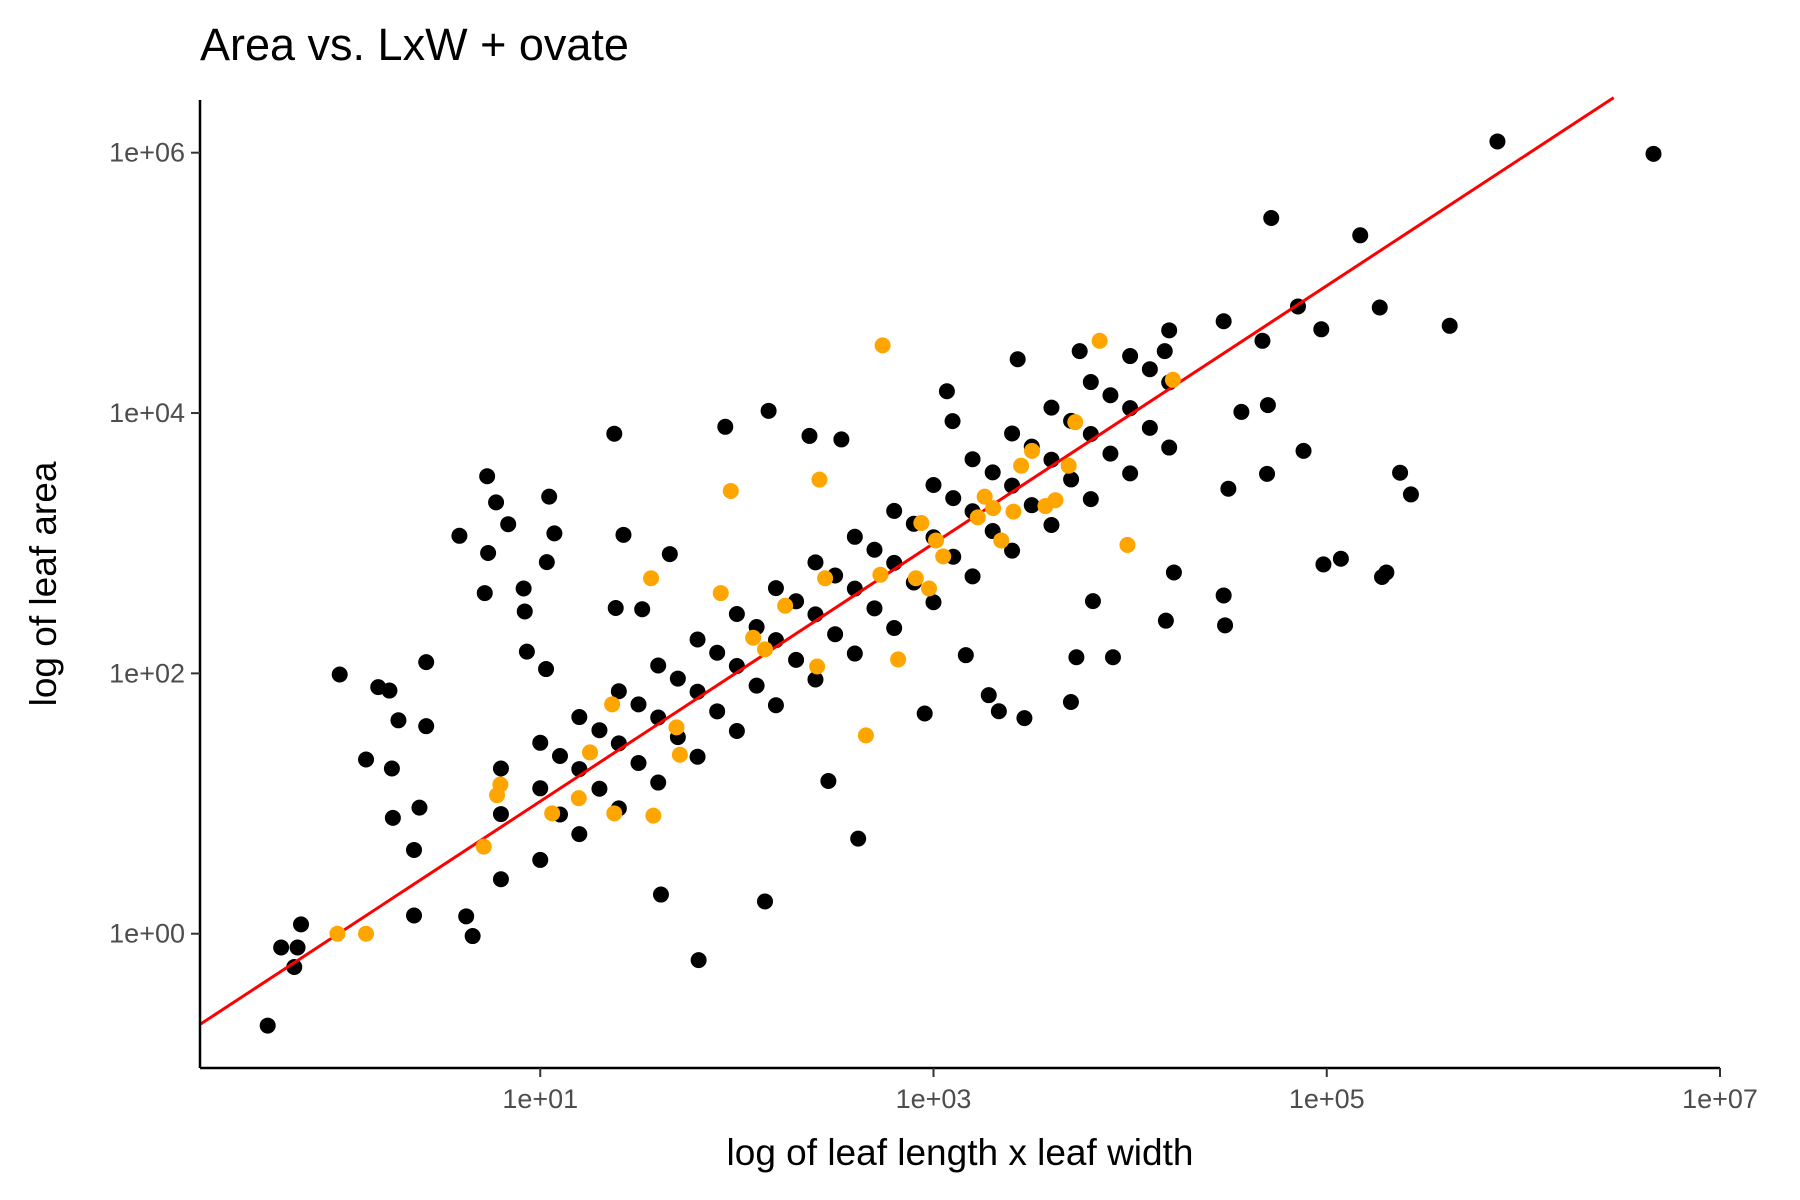  I want to click on x-tick-label: 1e+07, so click(1720, 1099).